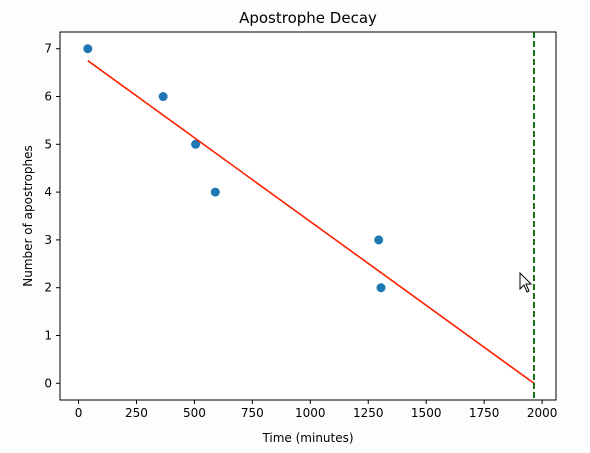 Image resolution: width=590 pixels, height=453 pixels. What do you see at coordinates (48, 383) in the screenshot?
I see `y-tick-label: 0` at bounding box center [48, 383].